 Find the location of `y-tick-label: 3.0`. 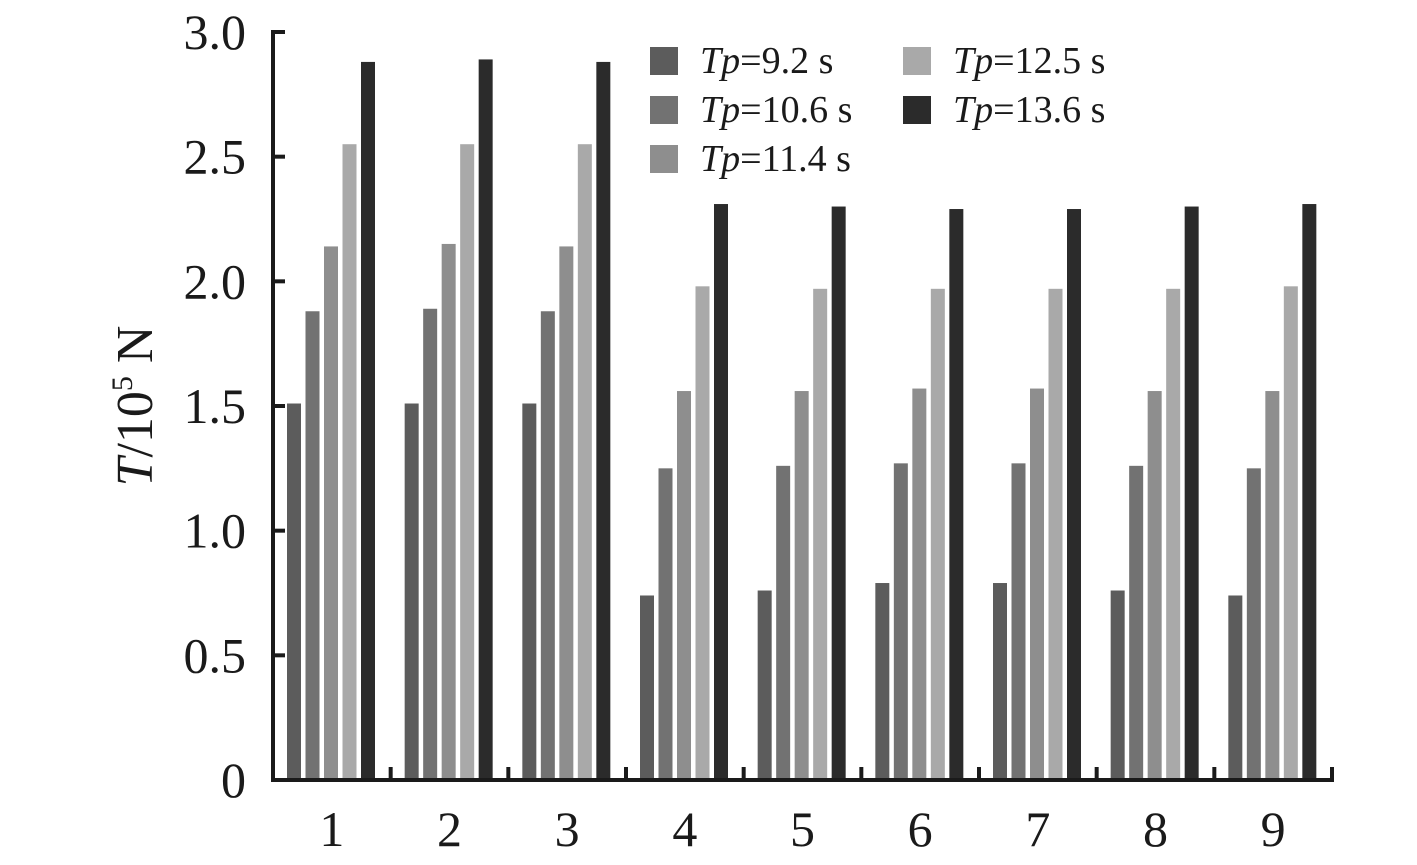

y-tick-label: 3.0 is located at coordinates (215, 32).